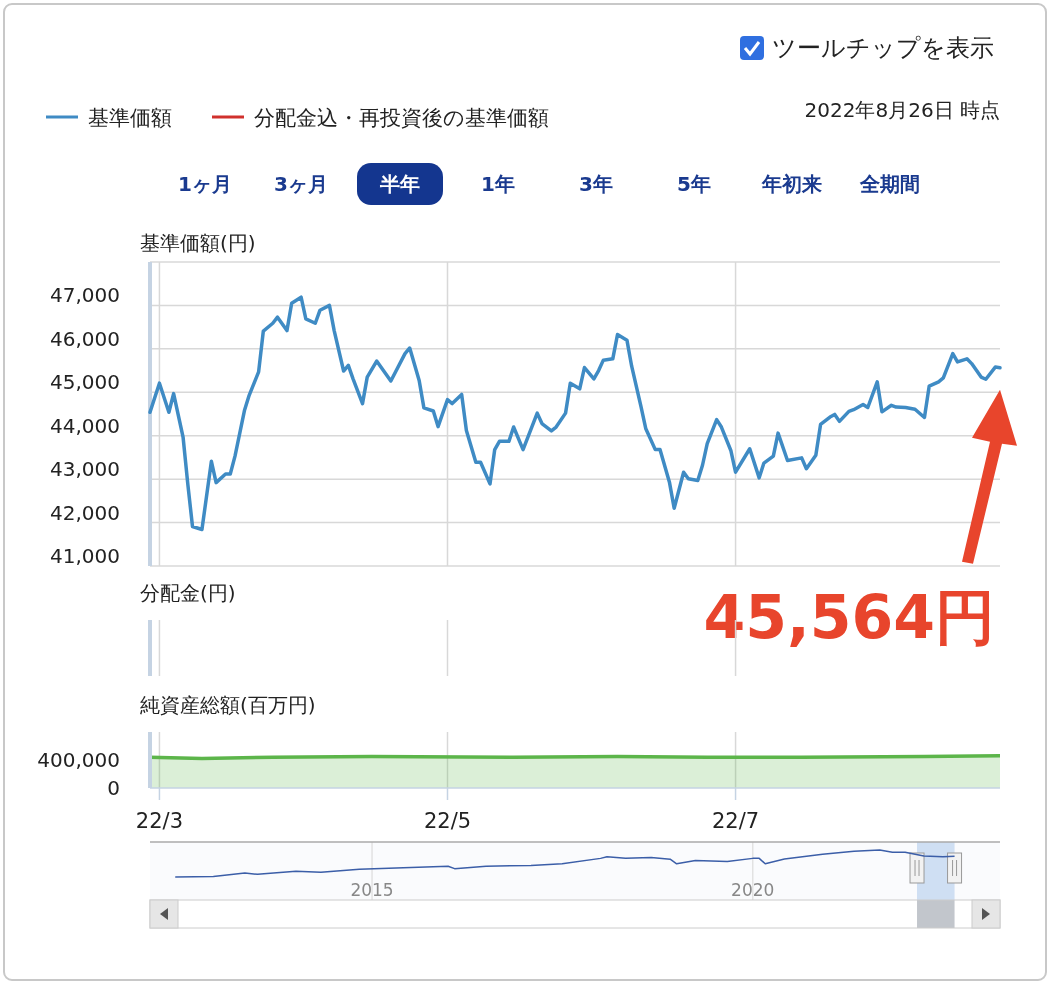 Image resolution: width=1050 pixels, height=984 pixels. Describe the element at coordinates (753, 890) in the screenshot. I see `x-tick-label: 2020` at that location.